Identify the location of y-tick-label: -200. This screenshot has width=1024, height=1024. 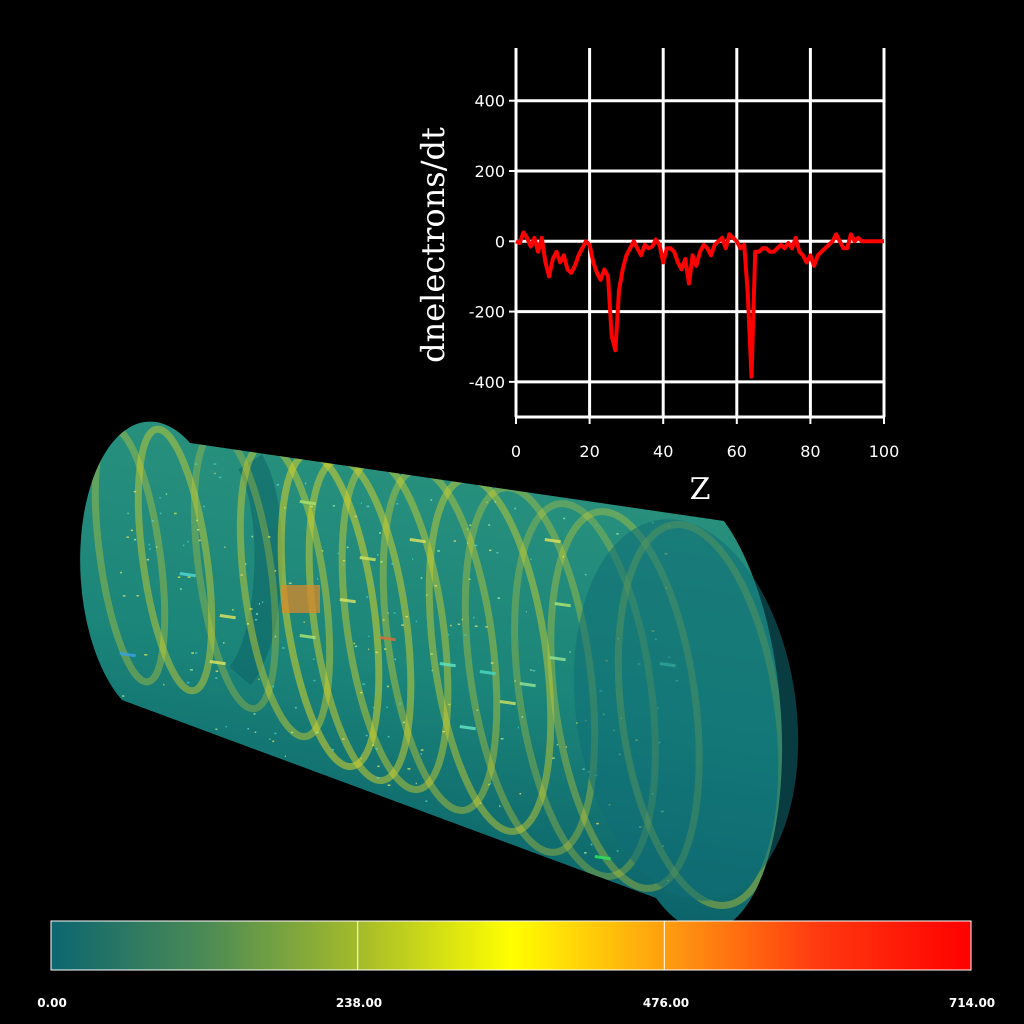
(487, 312).